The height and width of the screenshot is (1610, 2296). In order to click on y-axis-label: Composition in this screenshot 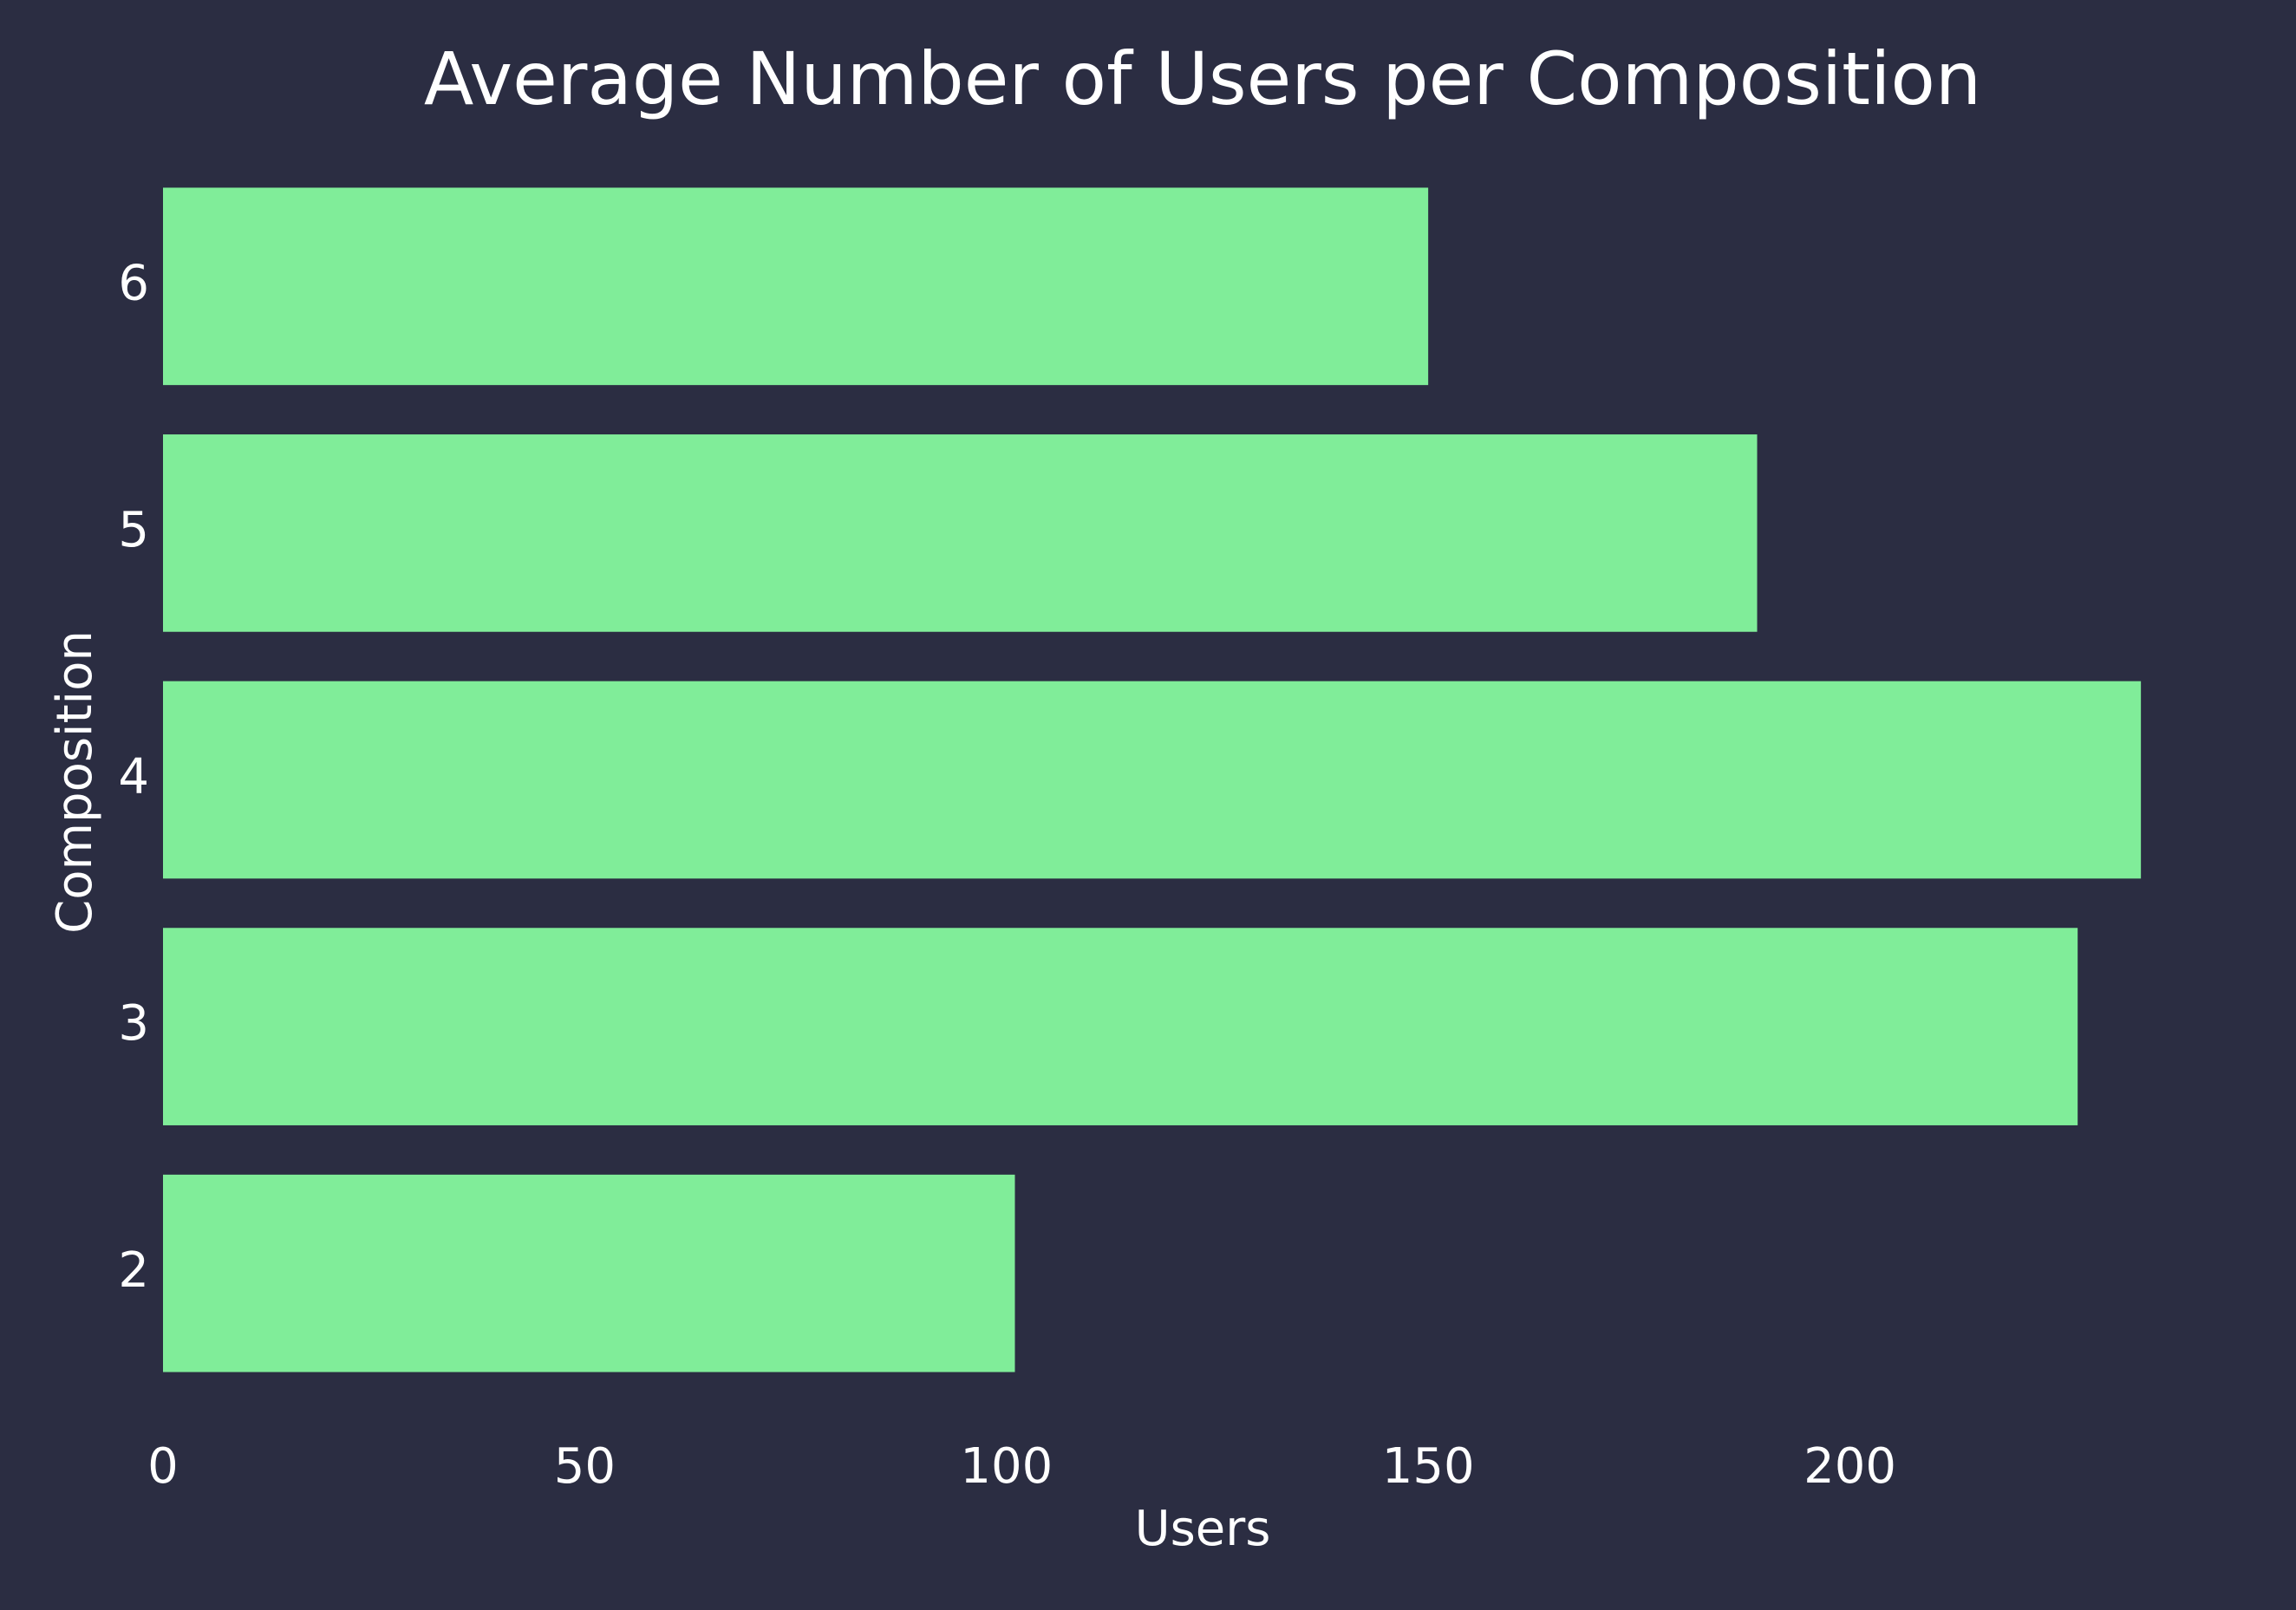, I will do `click(75, 782)`.